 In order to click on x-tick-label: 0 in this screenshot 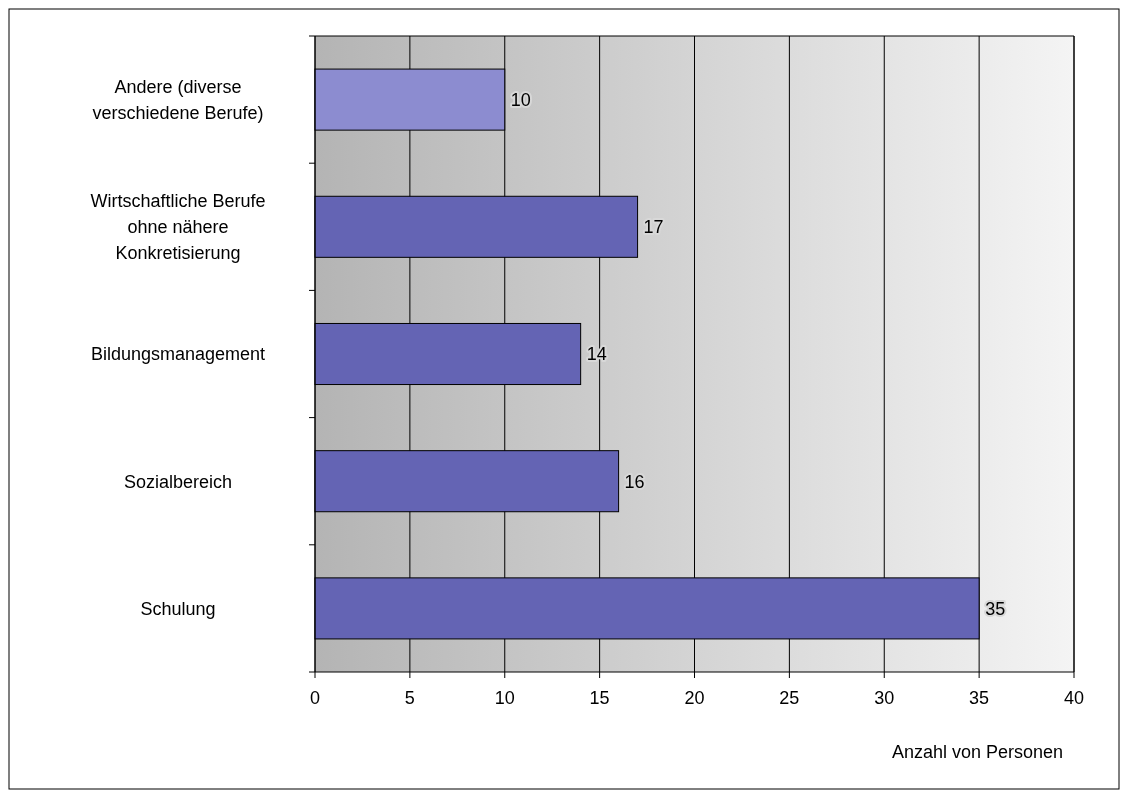, I will do `click(315, 698)`.